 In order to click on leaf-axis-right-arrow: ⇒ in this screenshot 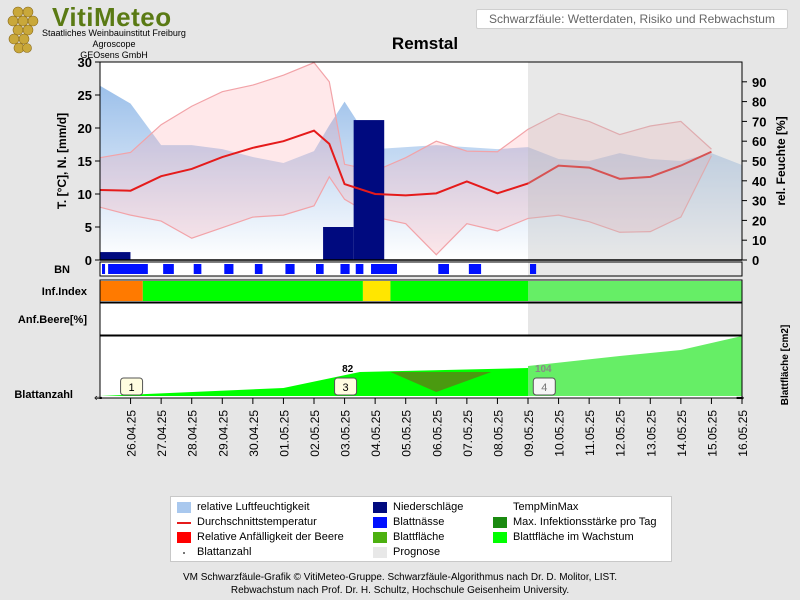, I will do `click(740, 398)`.